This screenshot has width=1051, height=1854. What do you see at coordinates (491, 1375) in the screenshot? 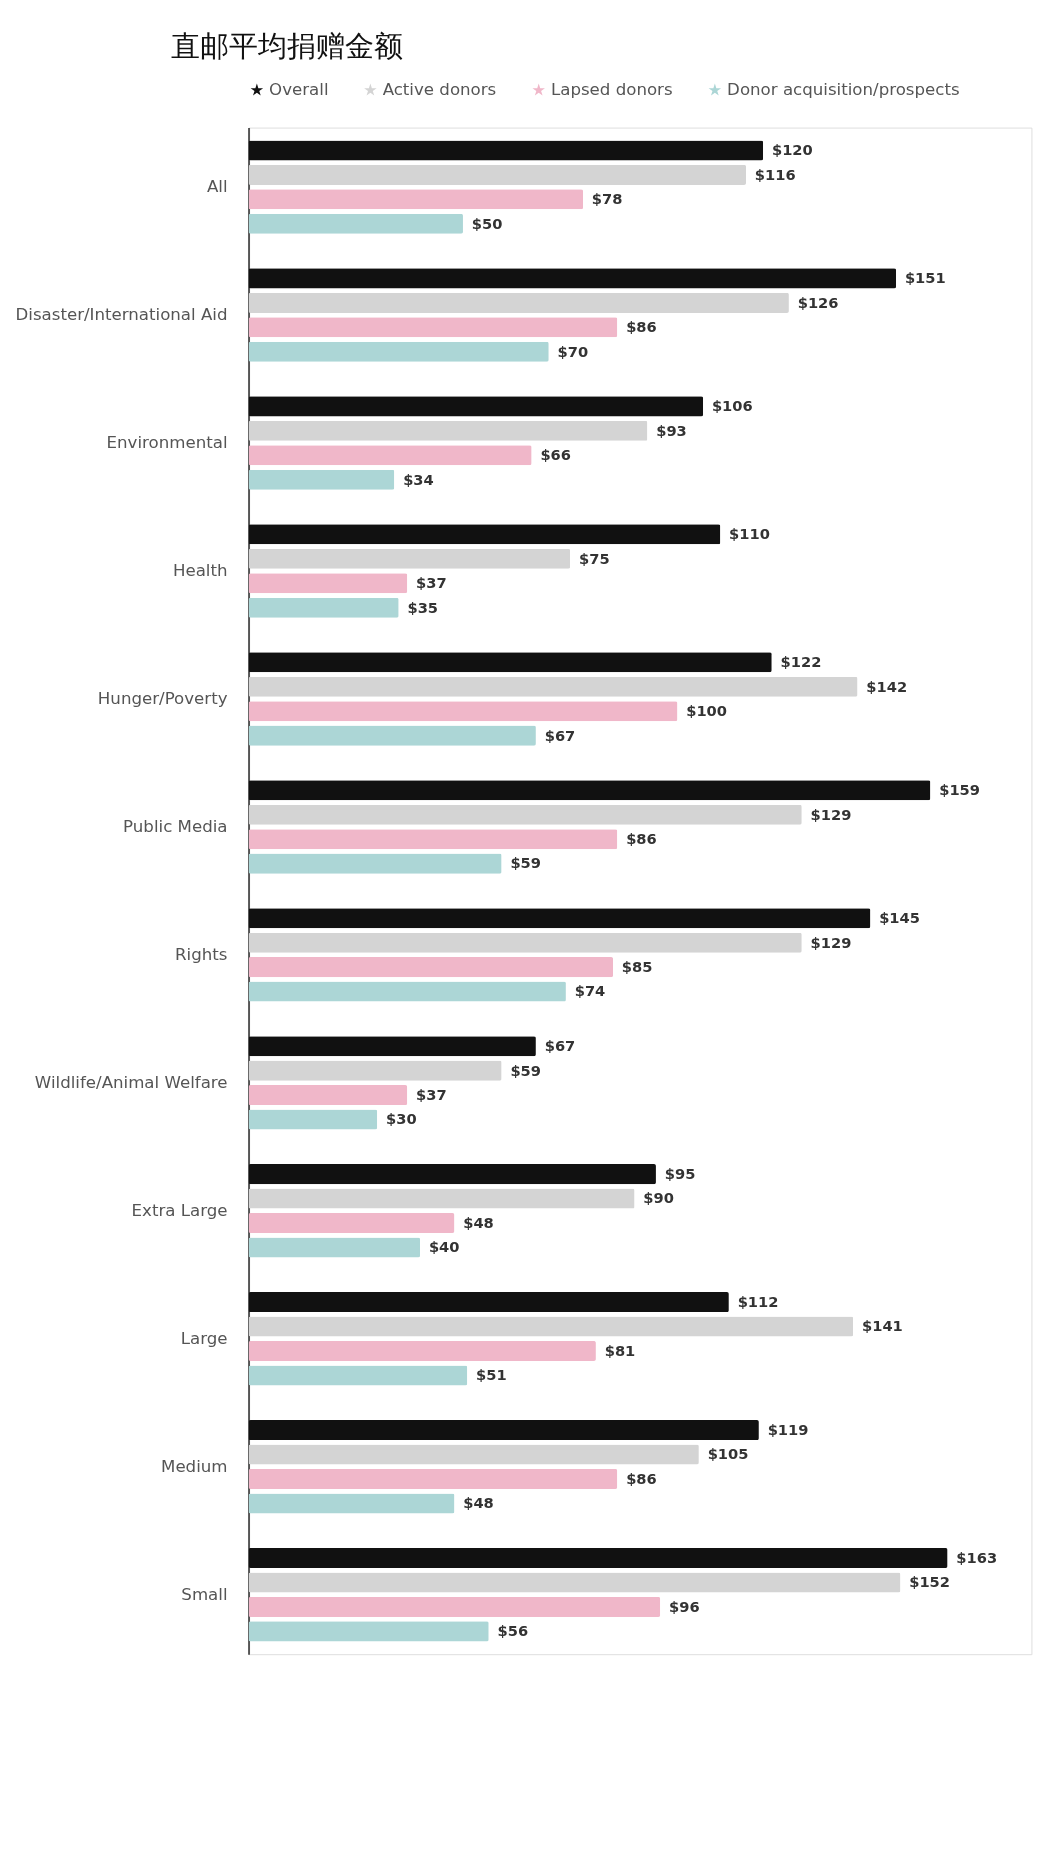
I see `data-label: $51` at bounding box center [491, 1375].